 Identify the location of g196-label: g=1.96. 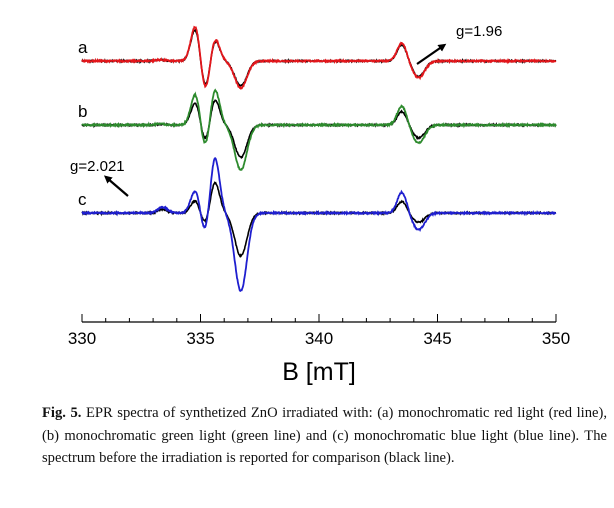
(479, 31).